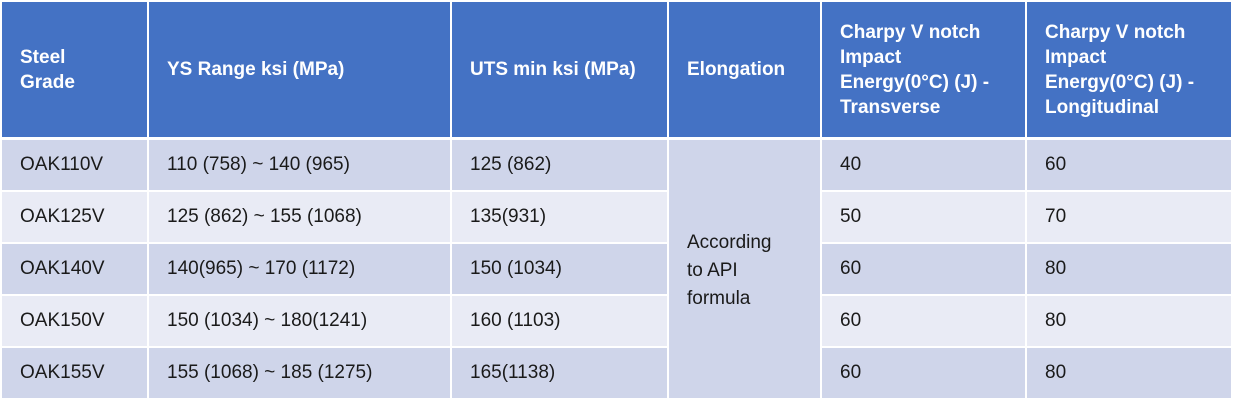  What do you see at coordinates (560, 322) in the screenshot?
I see `cell-uts-min: 160 (1103)` at bounding box center [560, 322].